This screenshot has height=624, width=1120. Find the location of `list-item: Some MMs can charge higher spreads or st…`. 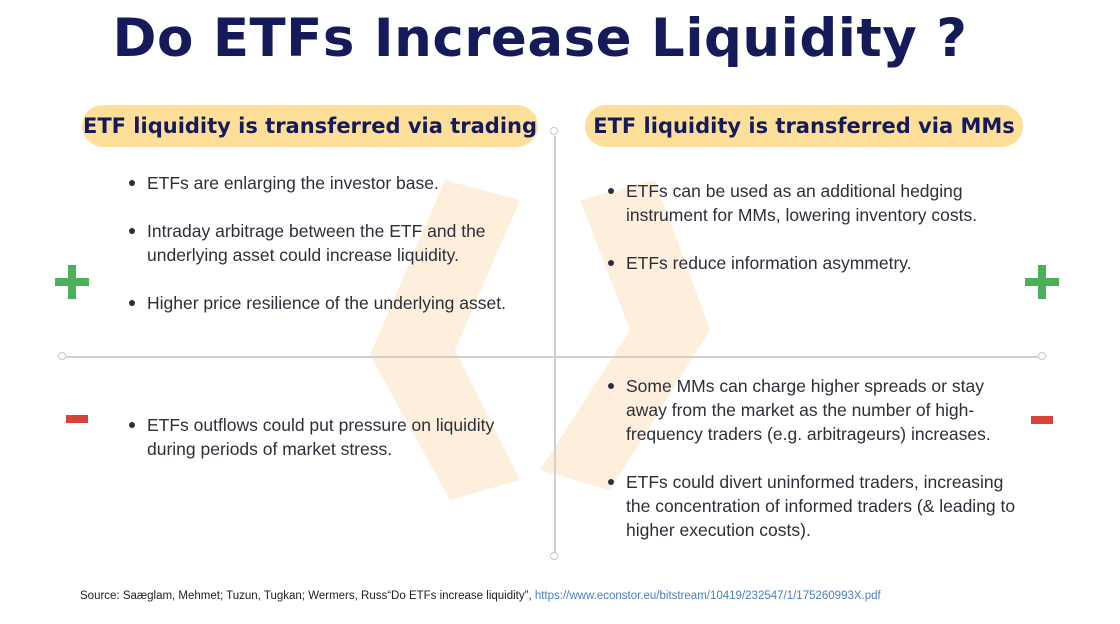

list-item: Some MMs can charge higher spreads or st… is located at coordinates (812, 410).